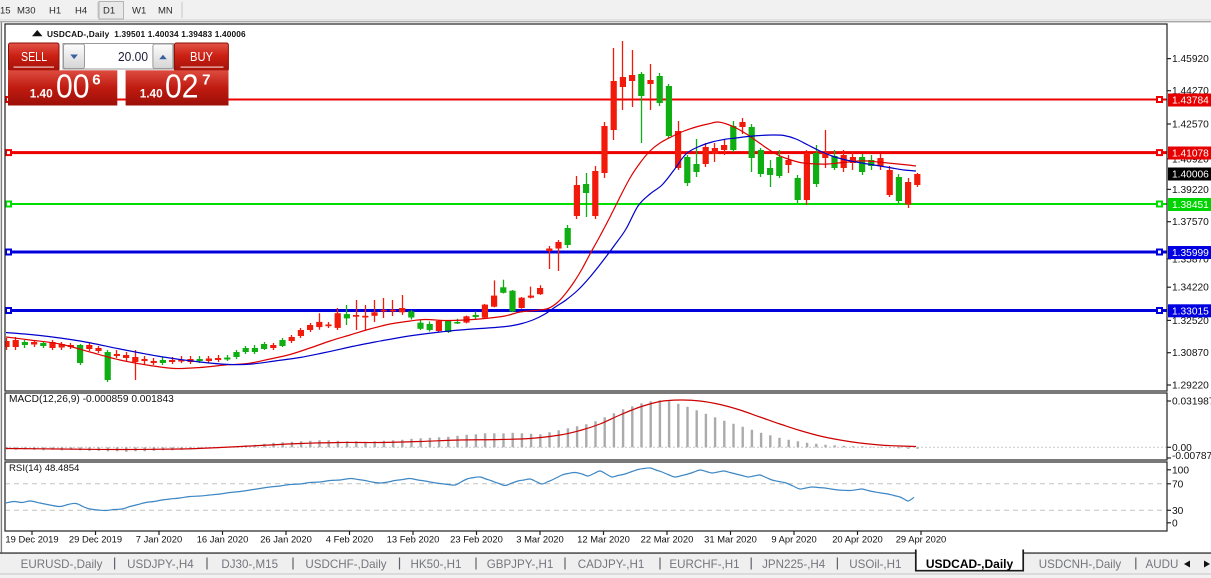  I want to click on svg-text: 100, so click(1180, 470).